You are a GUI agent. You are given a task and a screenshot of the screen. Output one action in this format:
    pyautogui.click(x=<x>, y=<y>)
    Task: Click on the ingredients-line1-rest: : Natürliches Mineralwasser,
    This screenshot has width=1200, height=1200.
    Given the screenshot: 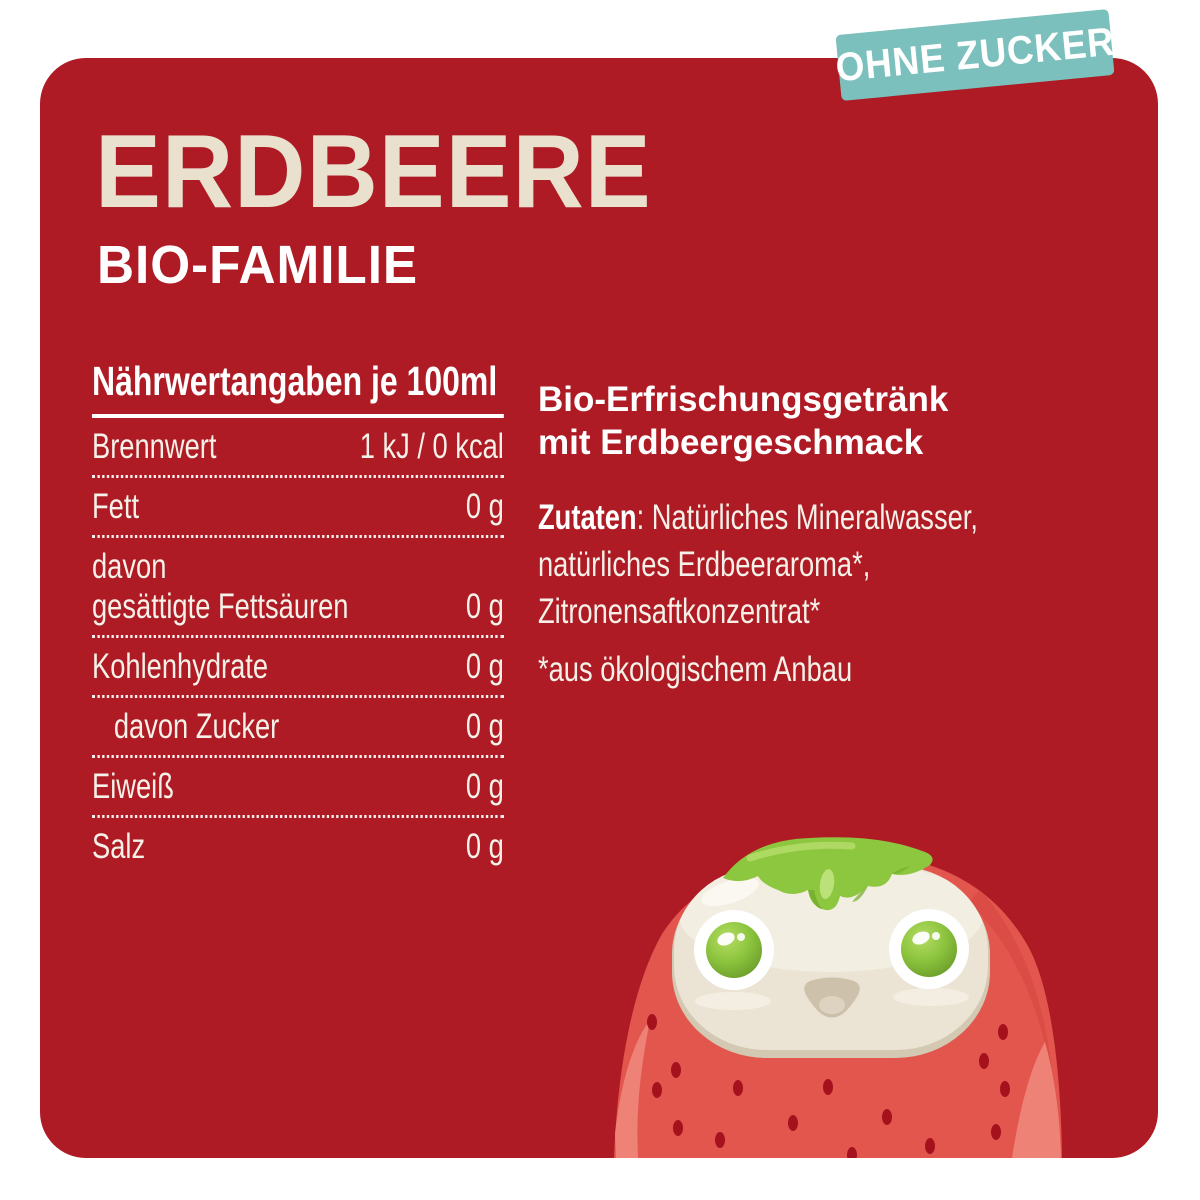 What is the action you would take?
    pyautogui.click(x=807, y=517)
    